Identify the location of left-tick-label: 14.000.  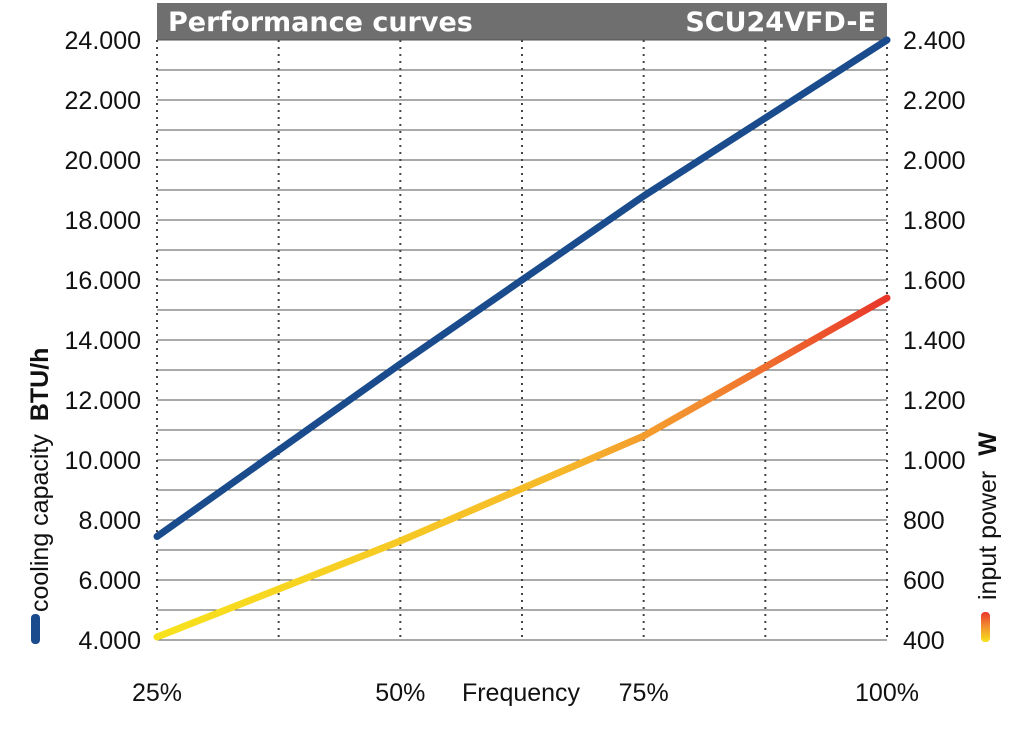
(103, 341).